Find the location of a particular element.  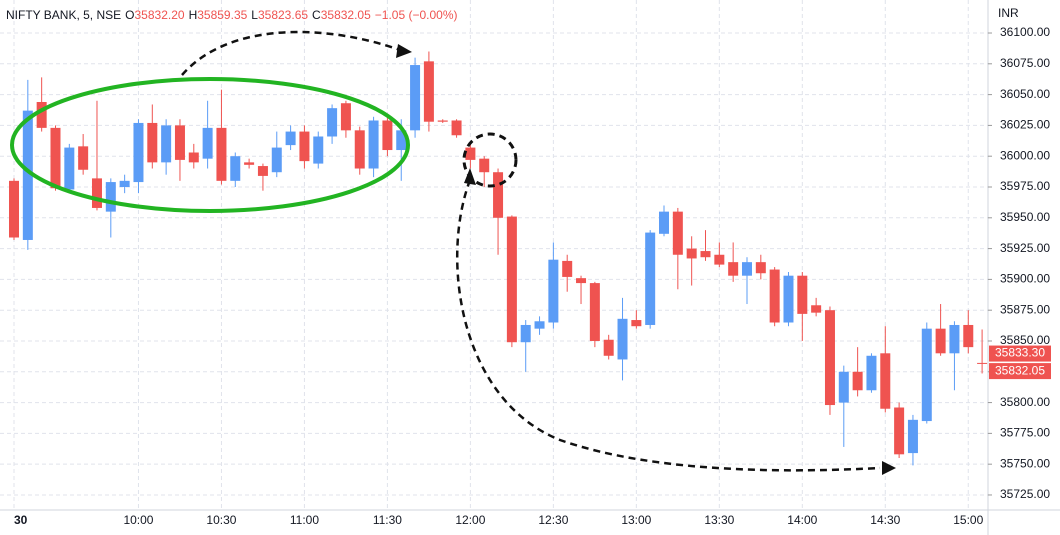

field-value: 35832.05 is located at coordinates (346, 15).